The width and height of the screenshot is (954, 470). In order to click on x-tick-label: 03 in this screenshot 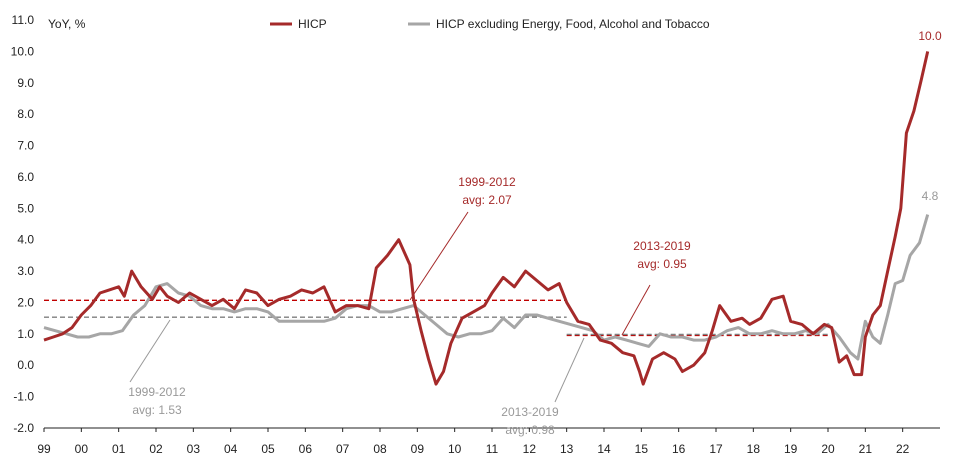, I will do `click(194, 449)`.